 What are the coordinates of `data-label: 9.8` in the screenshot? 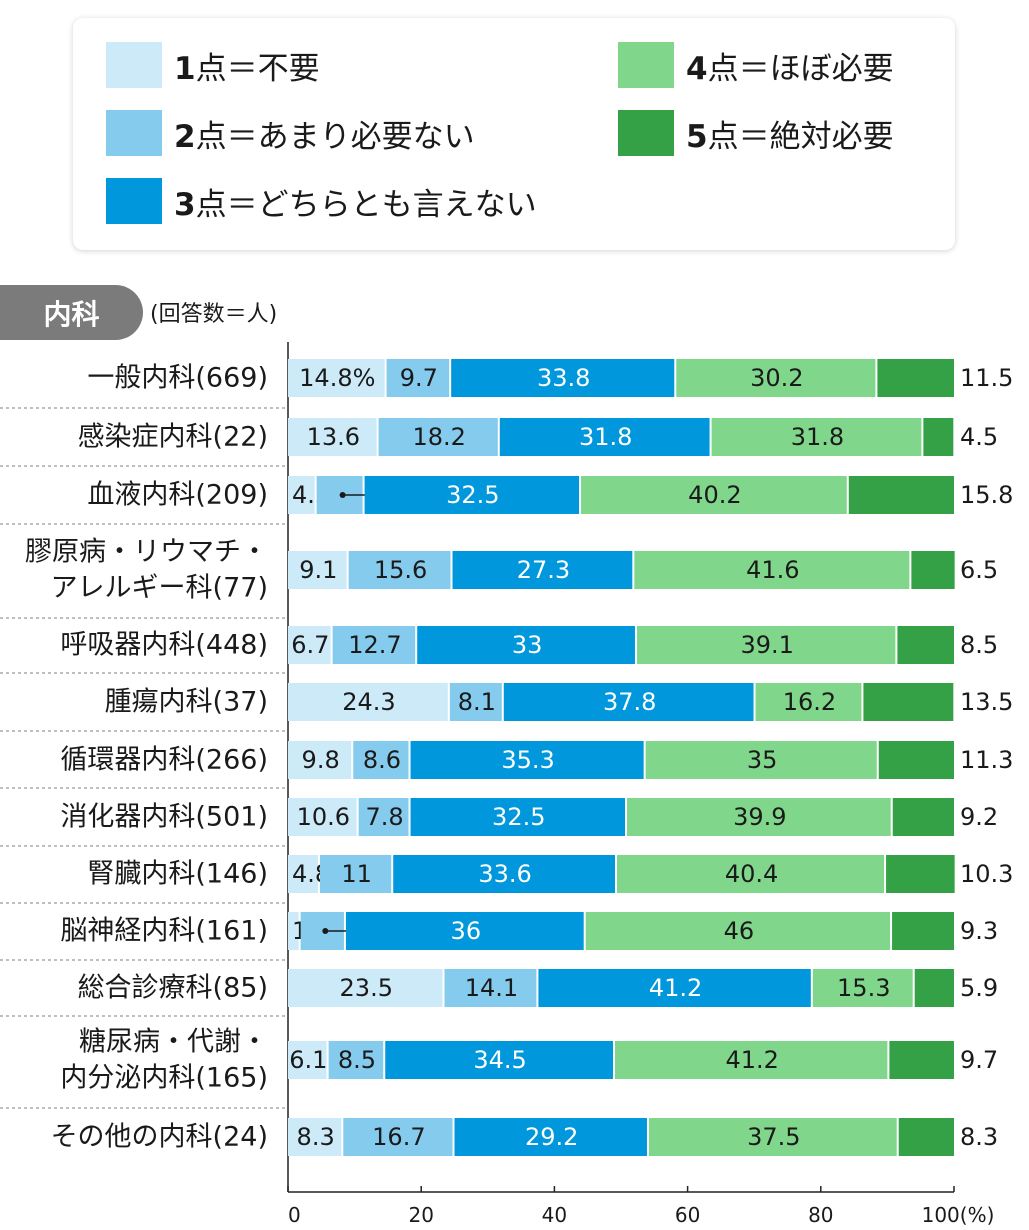 It's located at (321, 760).